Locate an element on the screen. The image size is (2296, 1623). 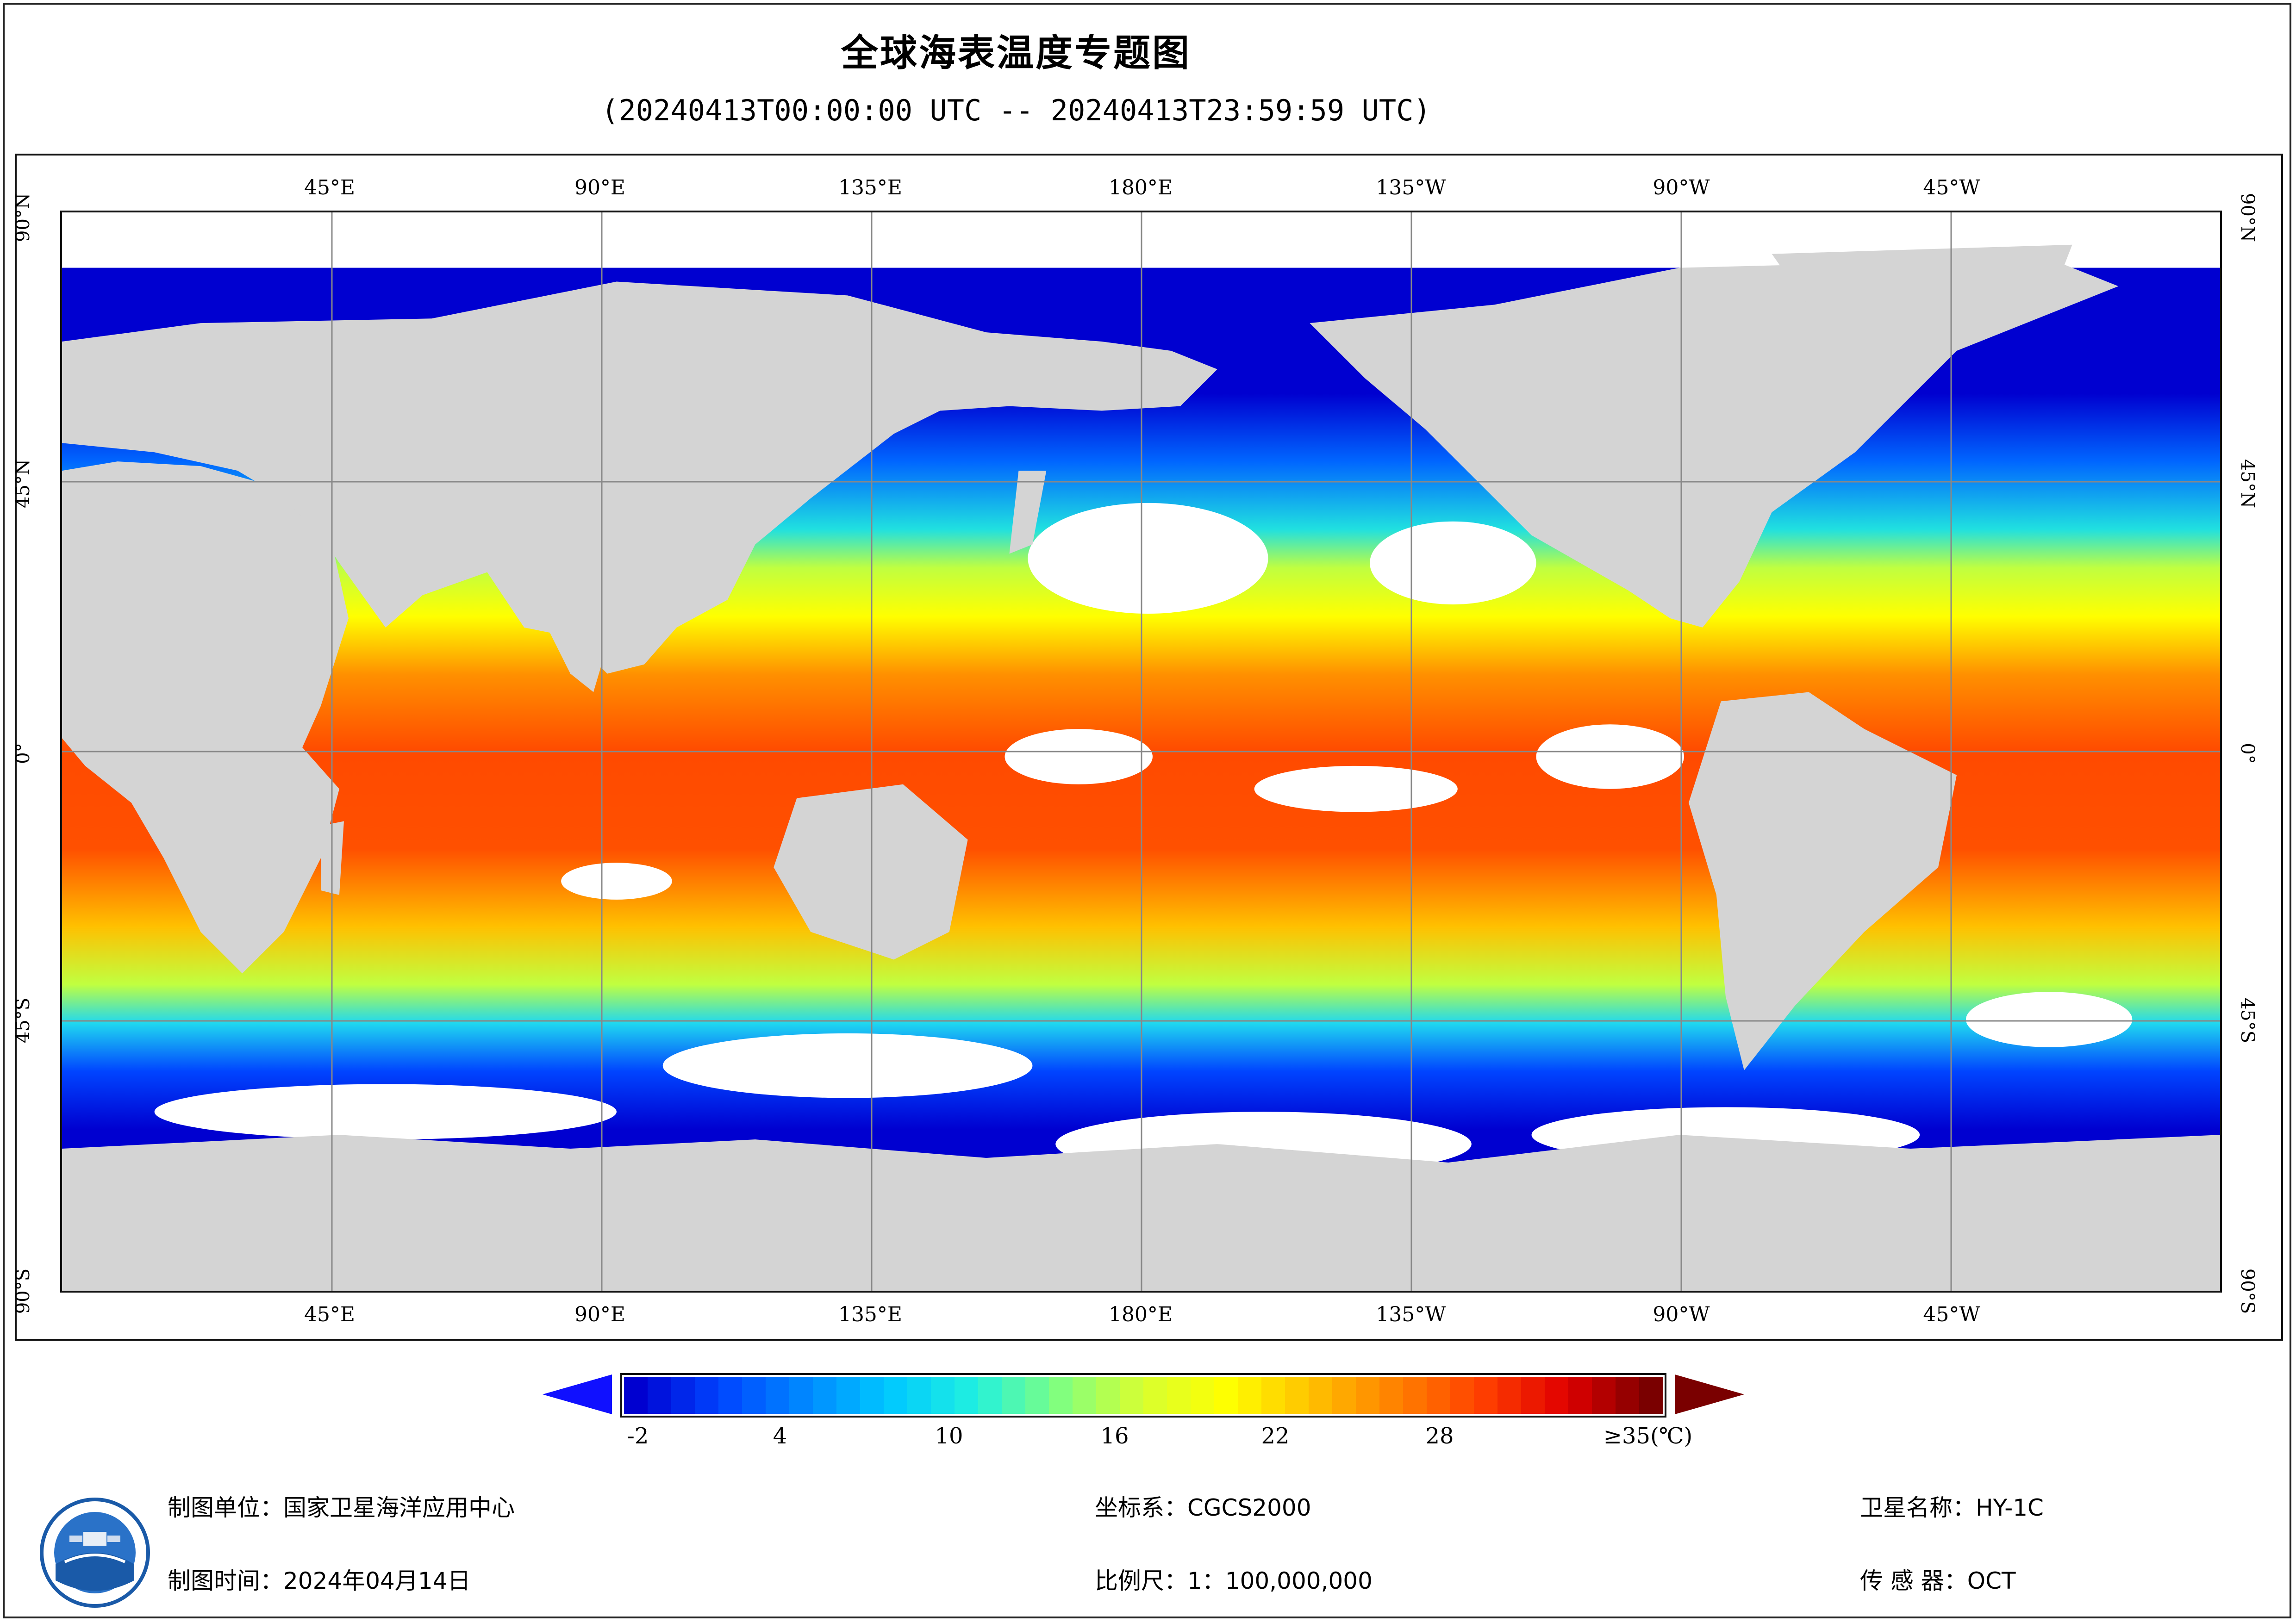
greenland is located at coordinates (1922, 304).